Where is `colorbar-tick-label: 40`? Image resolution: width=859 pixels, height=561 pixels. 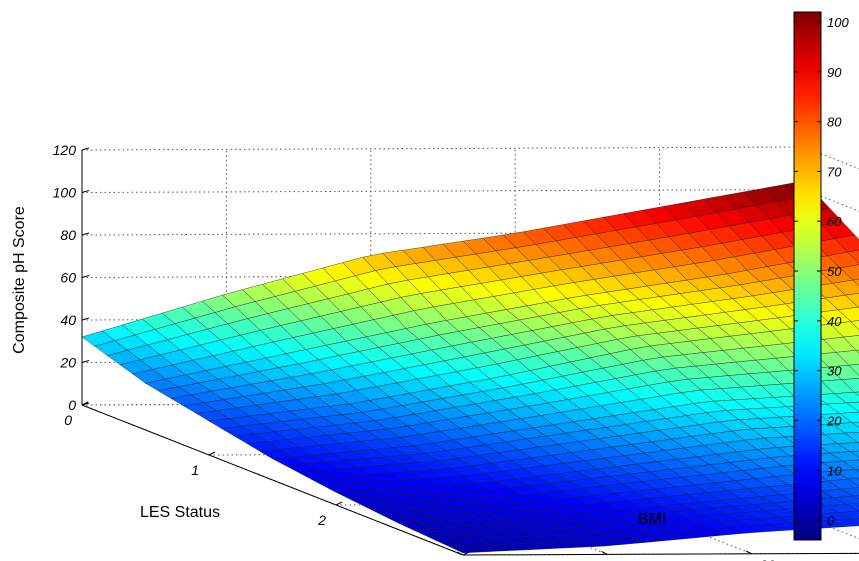
colorbar-tick-label: 40 is located at coordinates (834, 321).